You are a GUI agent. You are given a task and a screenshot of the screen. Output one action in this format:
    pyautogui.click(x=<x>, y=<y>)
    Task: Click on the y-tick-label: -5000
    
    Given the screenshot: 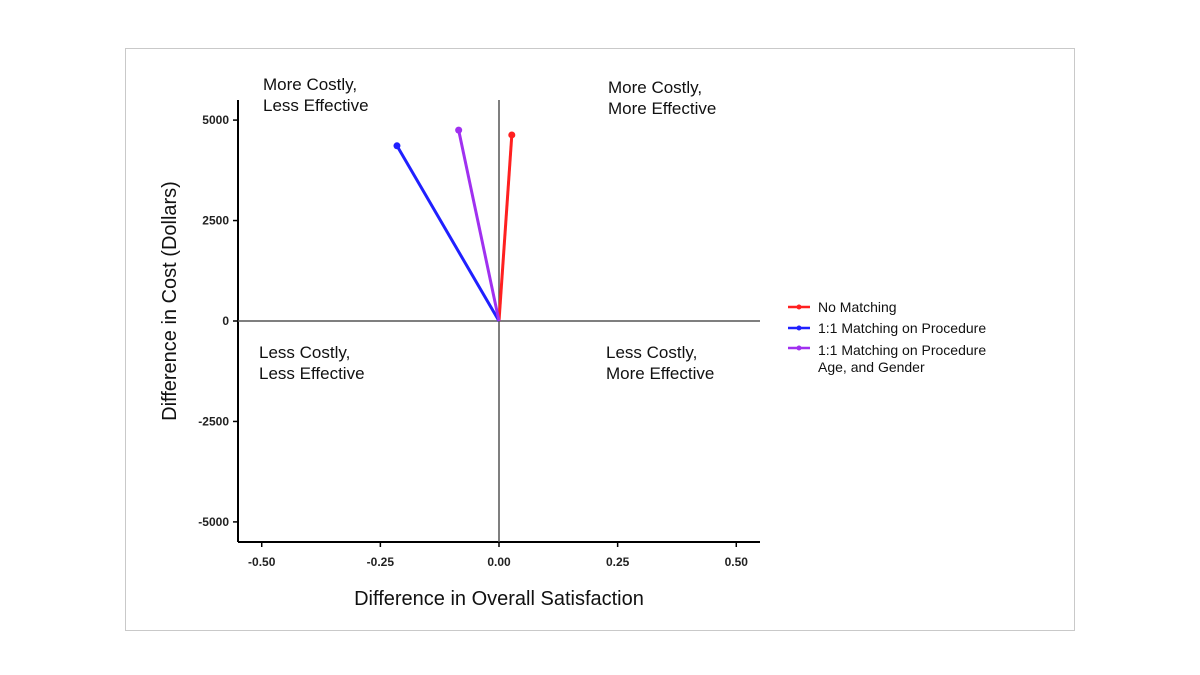 What is the action you would take?
    pyautogui.click(x=213, y=522)
    